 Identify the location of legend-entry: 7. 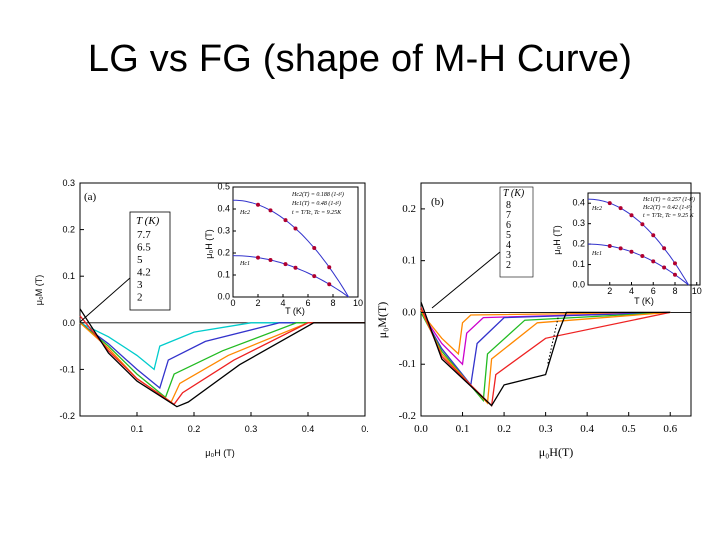
(508, 215).